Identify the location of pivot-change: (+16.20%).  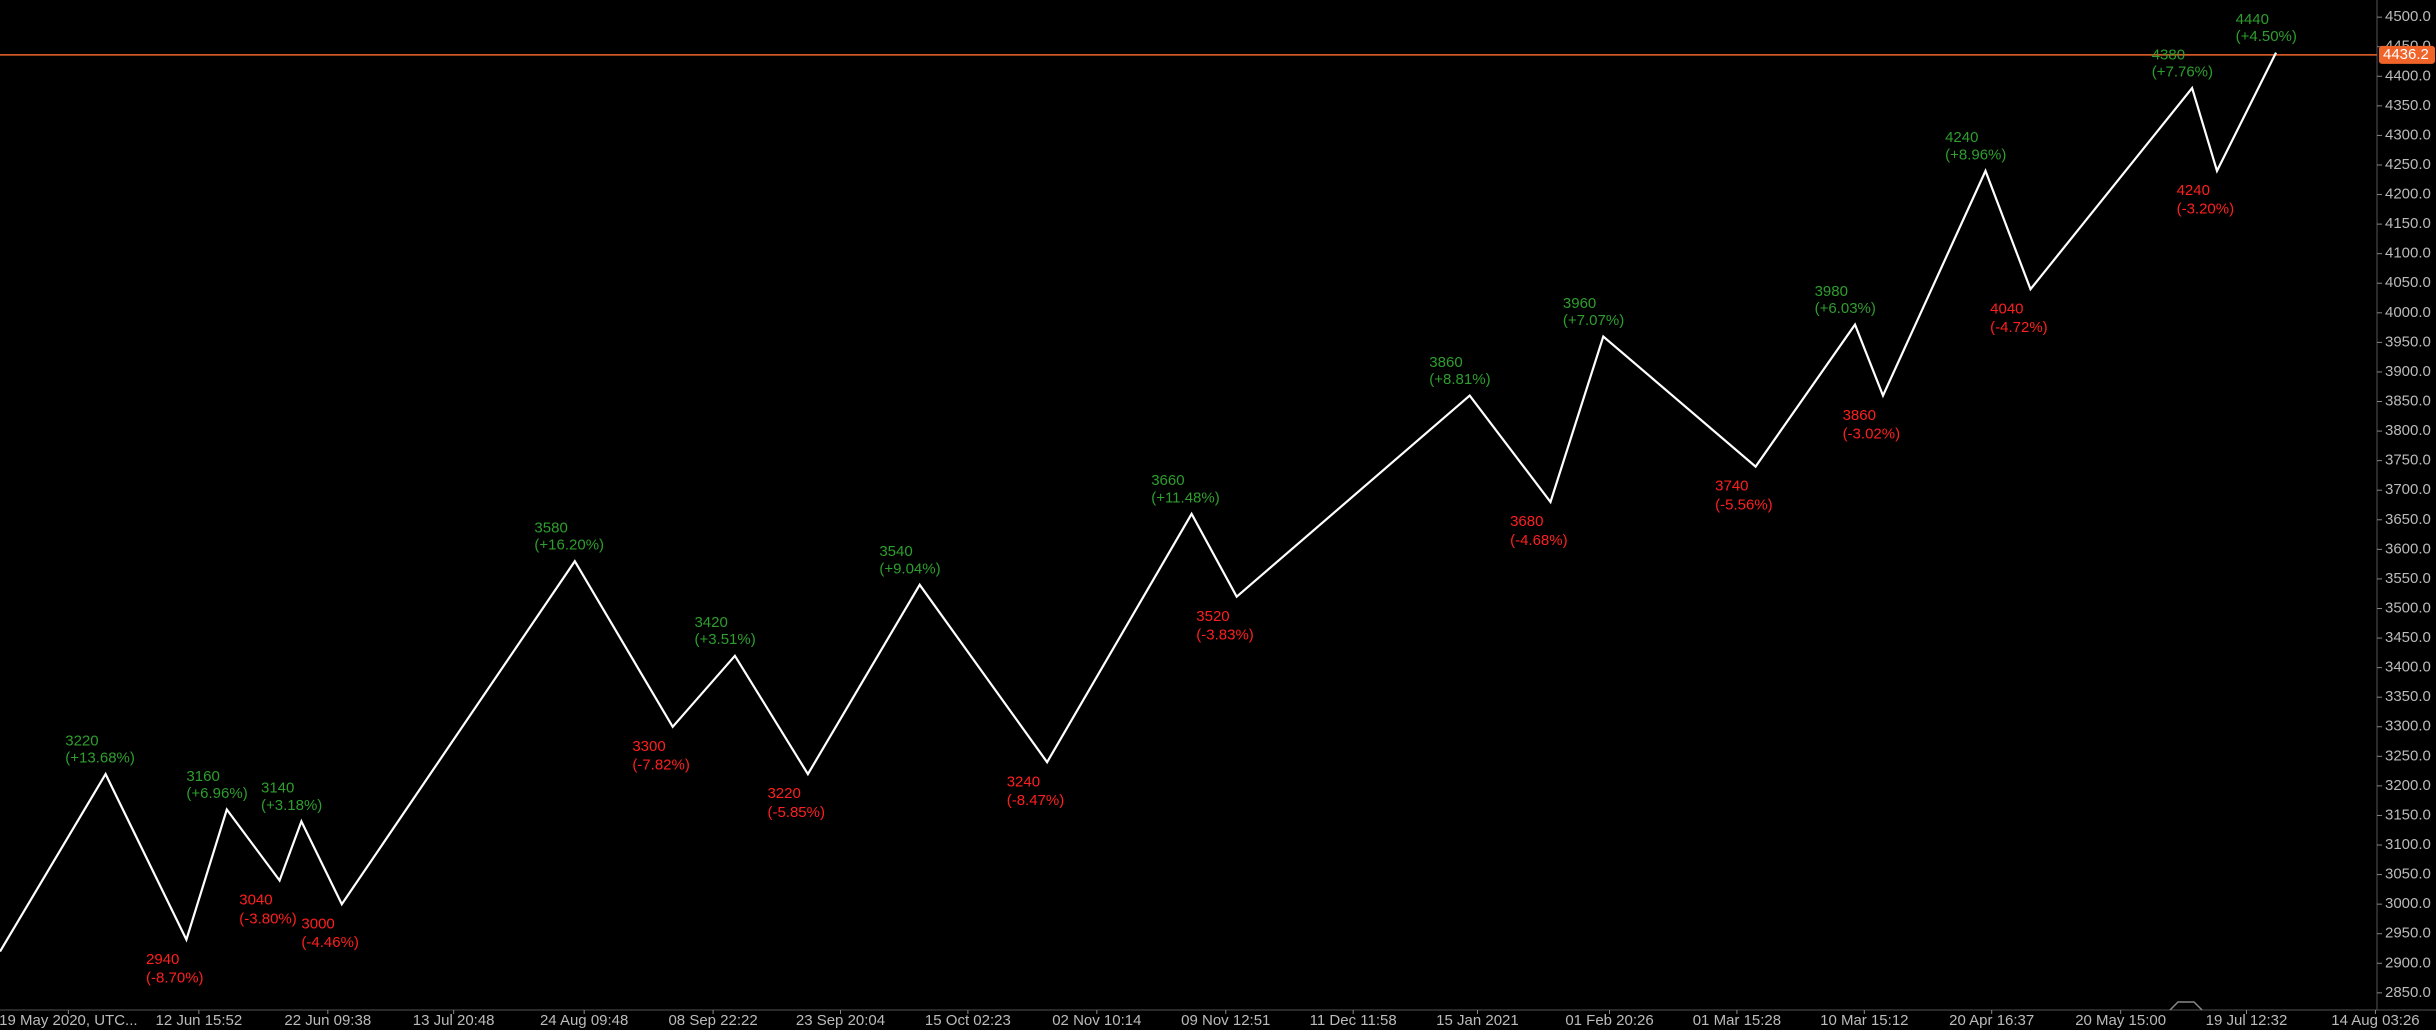
(569, 545).